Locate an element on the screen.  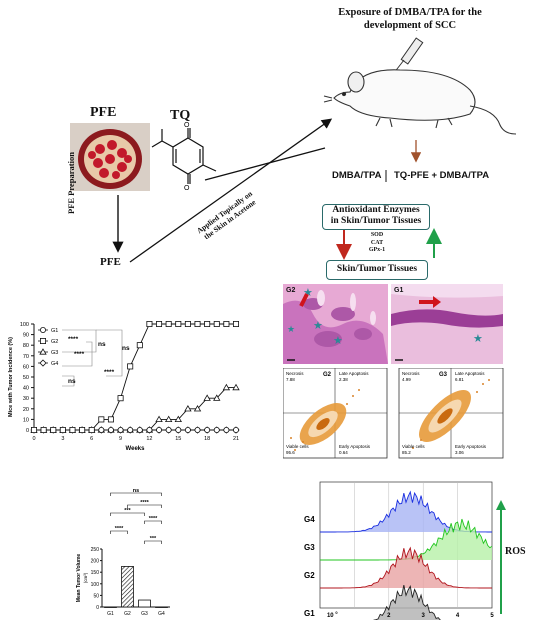
bar-brackets is located at coordinates (136, 518).